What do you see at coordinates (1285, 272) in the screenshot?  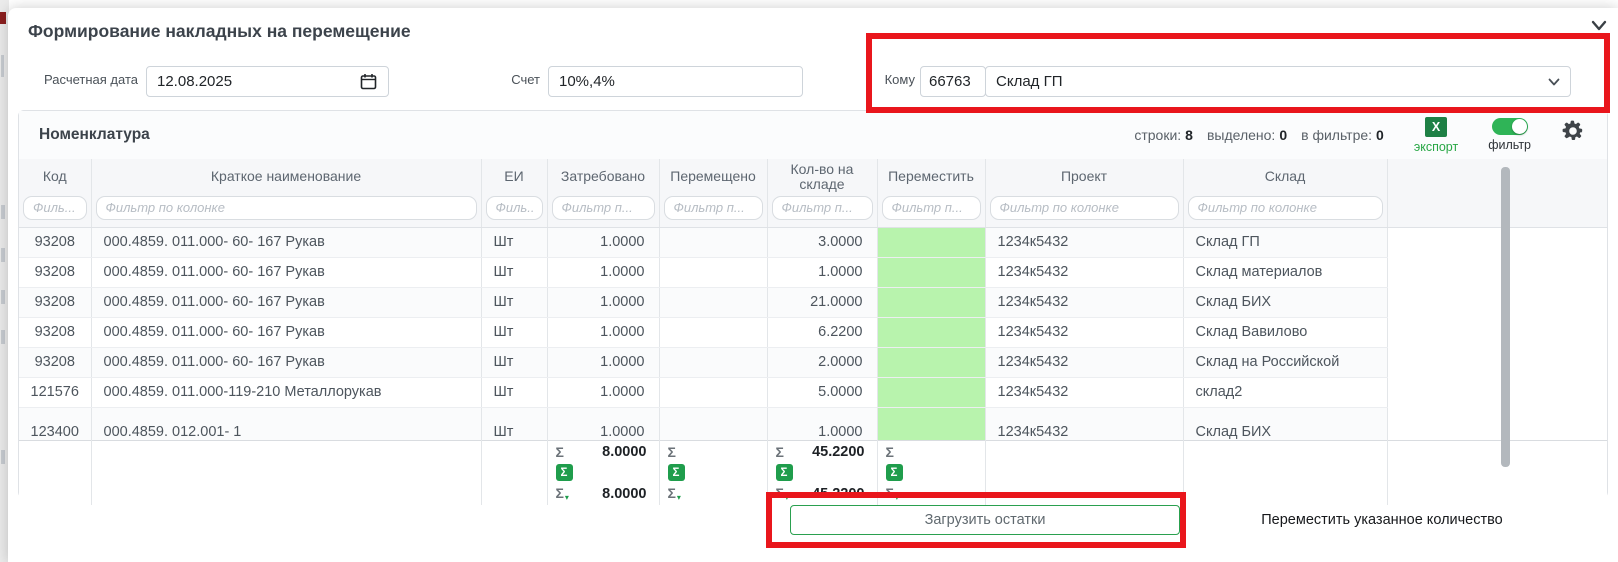 I see `cell-warehouse: Склад материалов` at bounding box center [1285, 272].